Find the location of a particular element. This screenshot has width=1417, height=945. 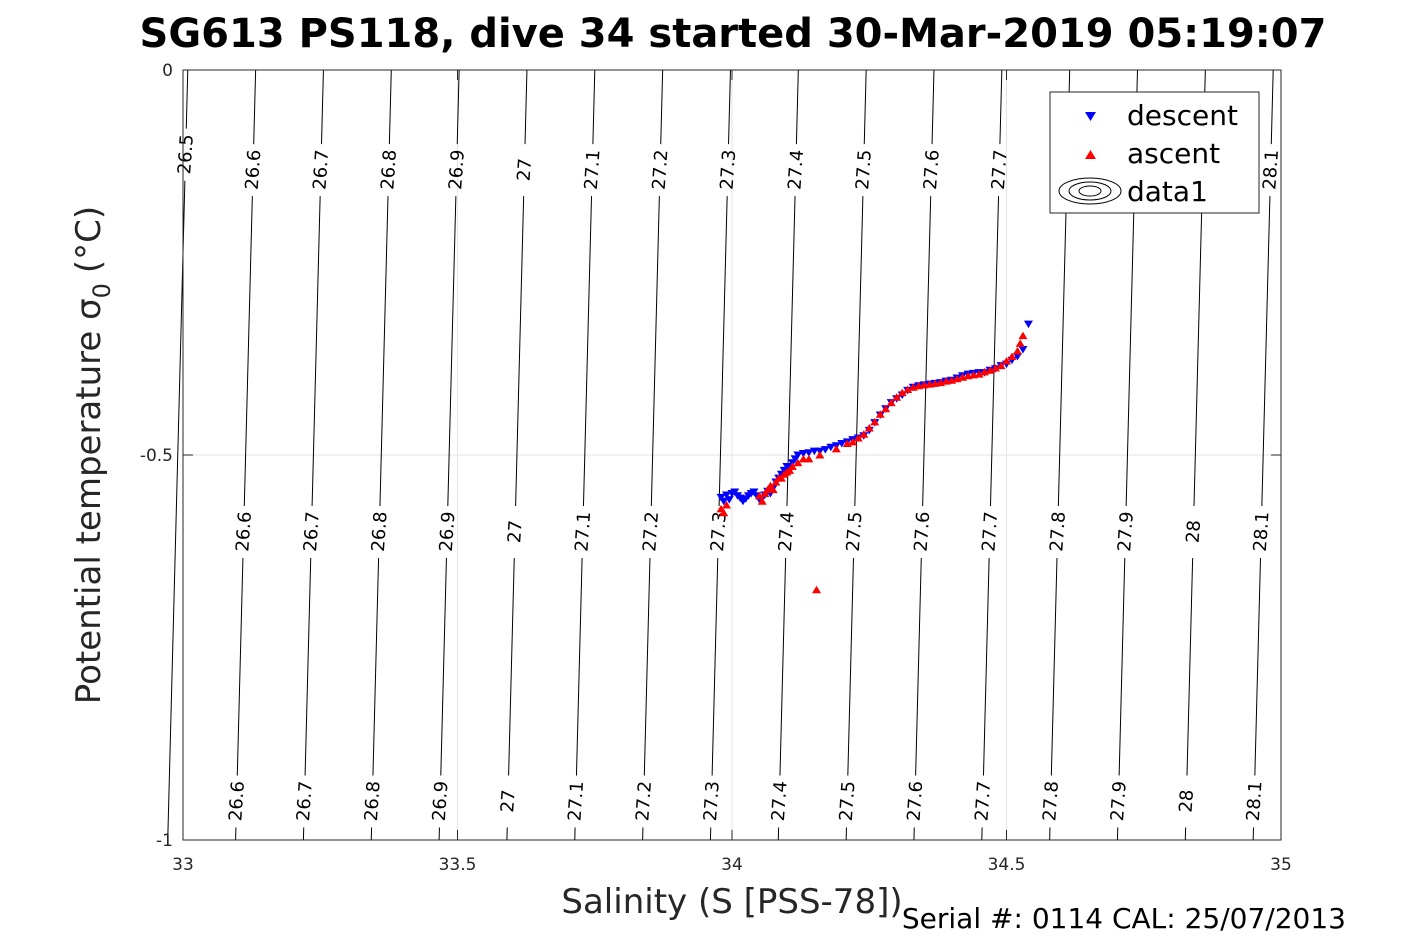

contour-label: 27.2 is located at coordinates (644, 800).